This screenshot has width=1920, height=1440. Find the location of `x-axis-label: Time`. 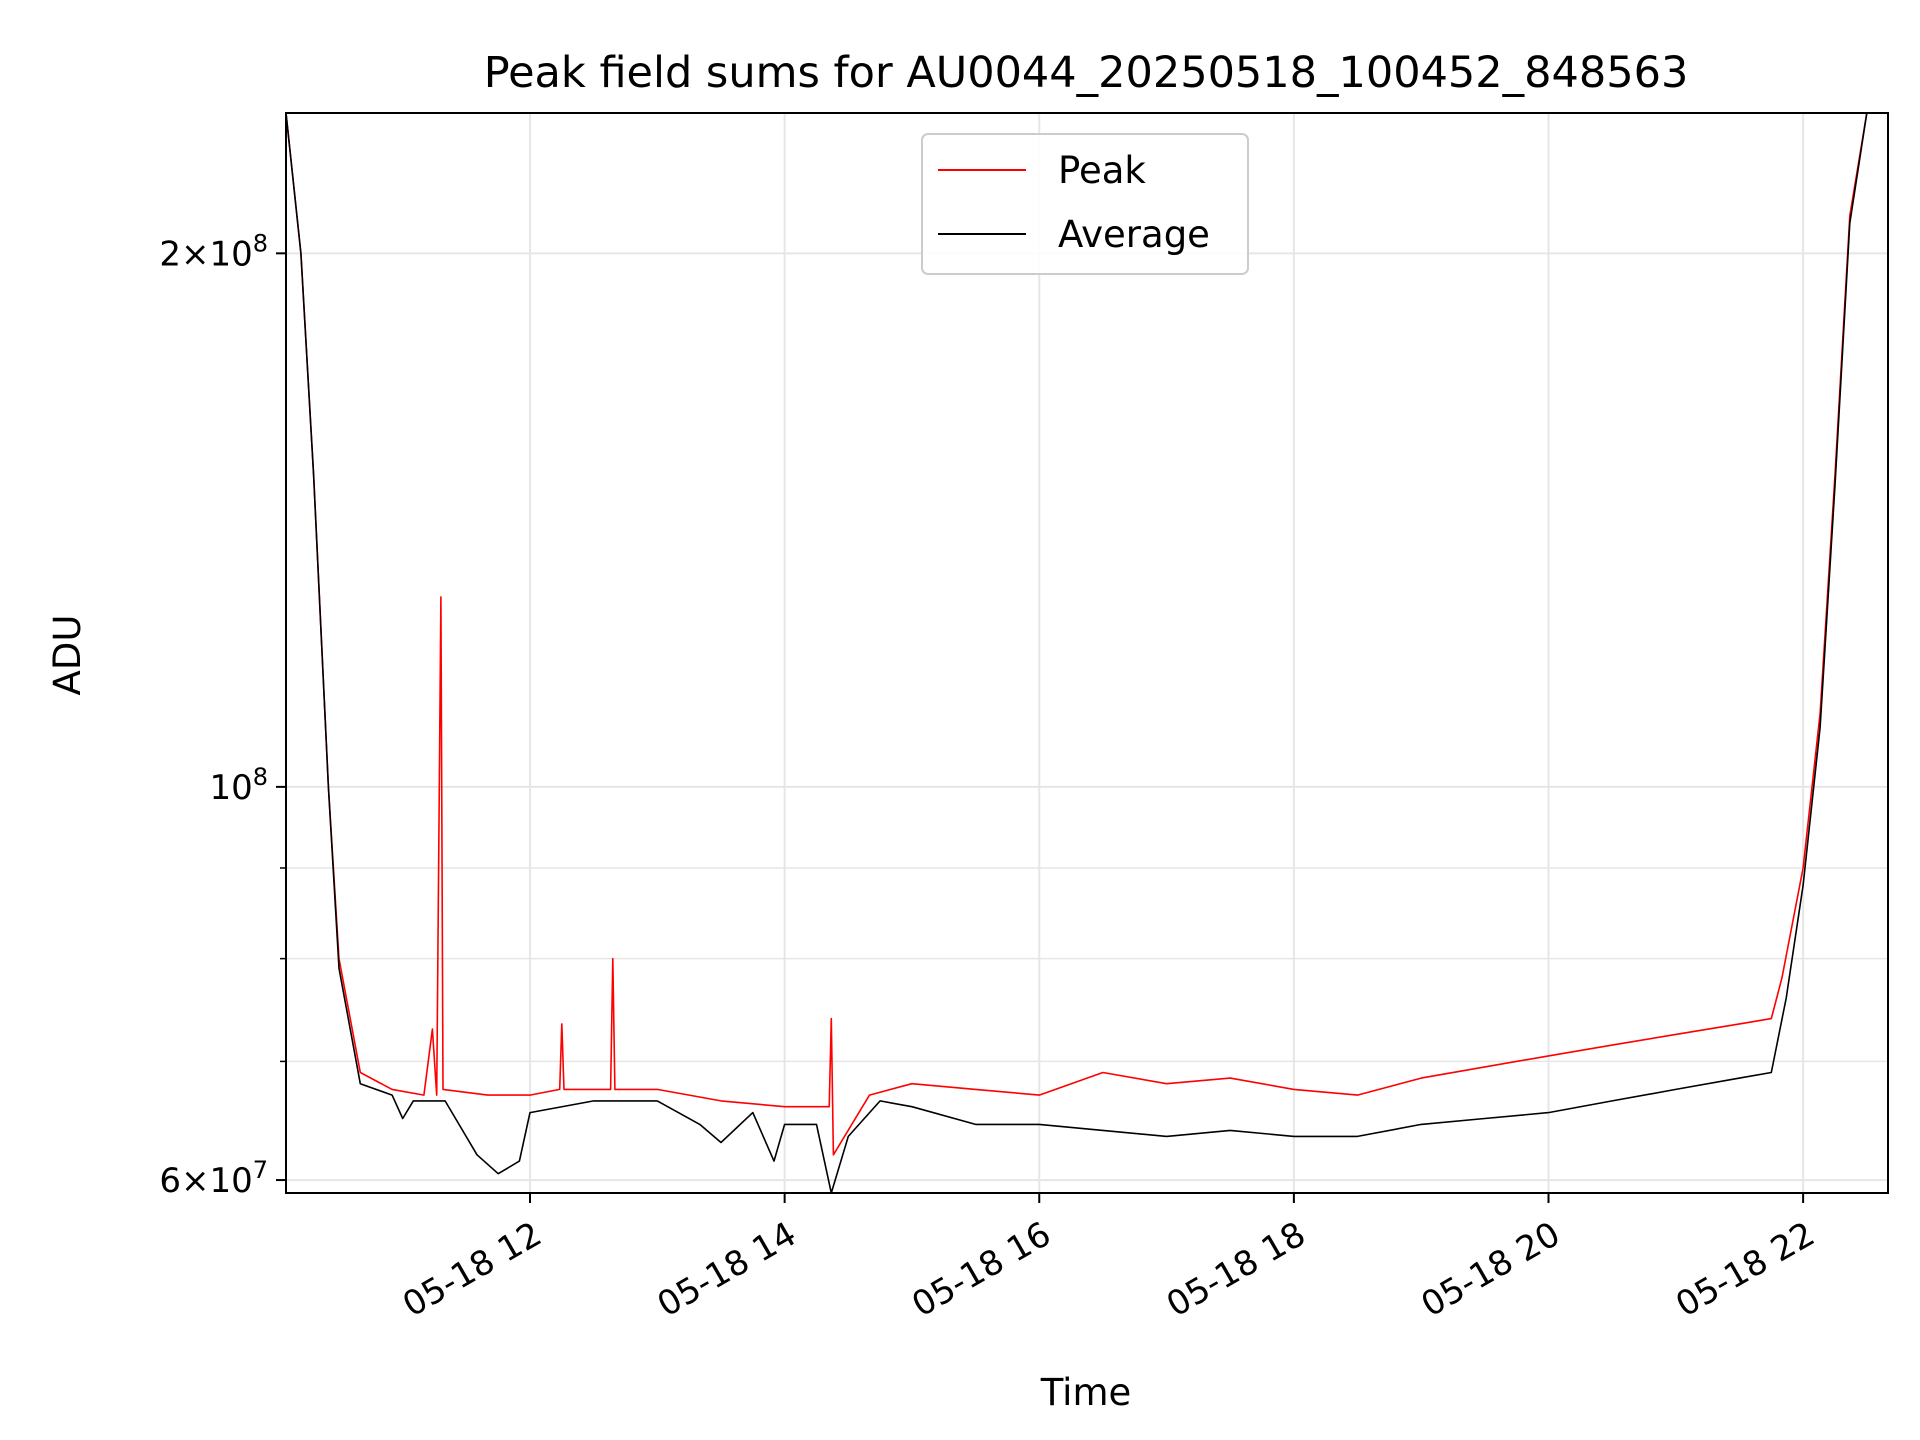

x-axis-label: Time is located at coordinates (1086, 1392).